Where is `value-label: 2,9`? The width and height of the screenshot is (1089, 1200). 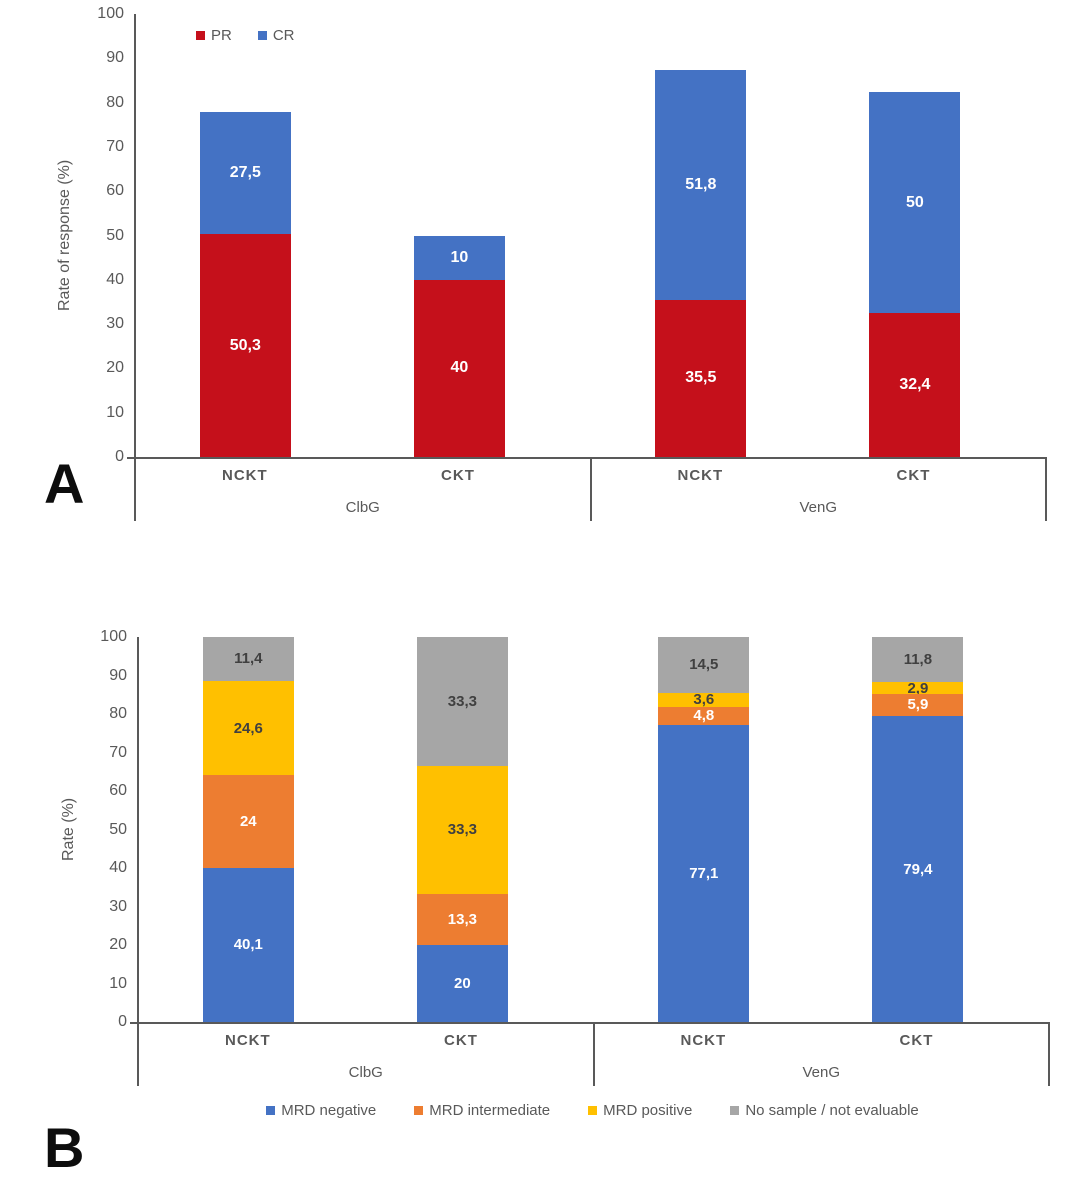
value-label: 2,9 is located at coordinates (918, 688).